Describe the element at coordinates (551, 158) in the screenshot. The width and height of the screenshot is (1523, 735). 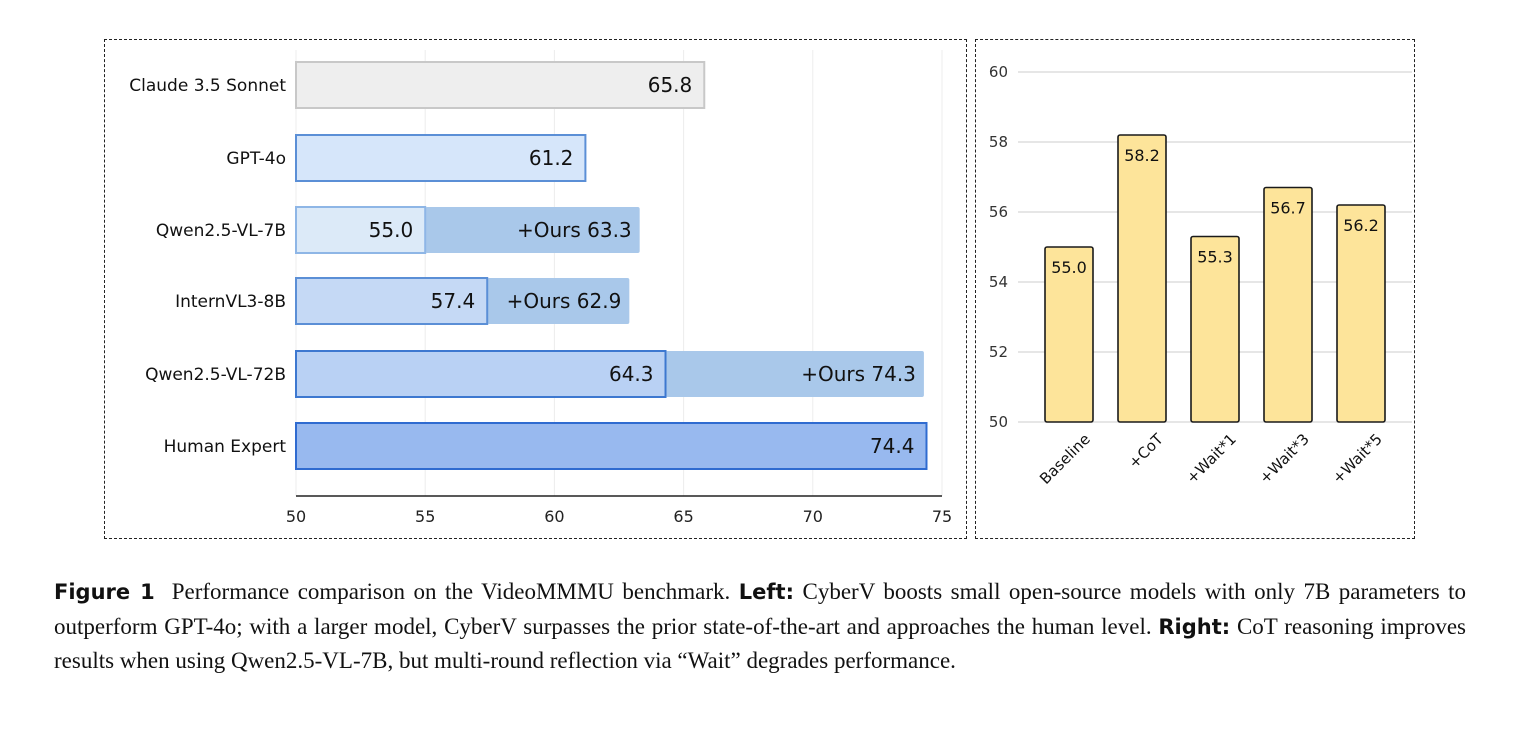
I see `left-value-label: 61.2` at that location.